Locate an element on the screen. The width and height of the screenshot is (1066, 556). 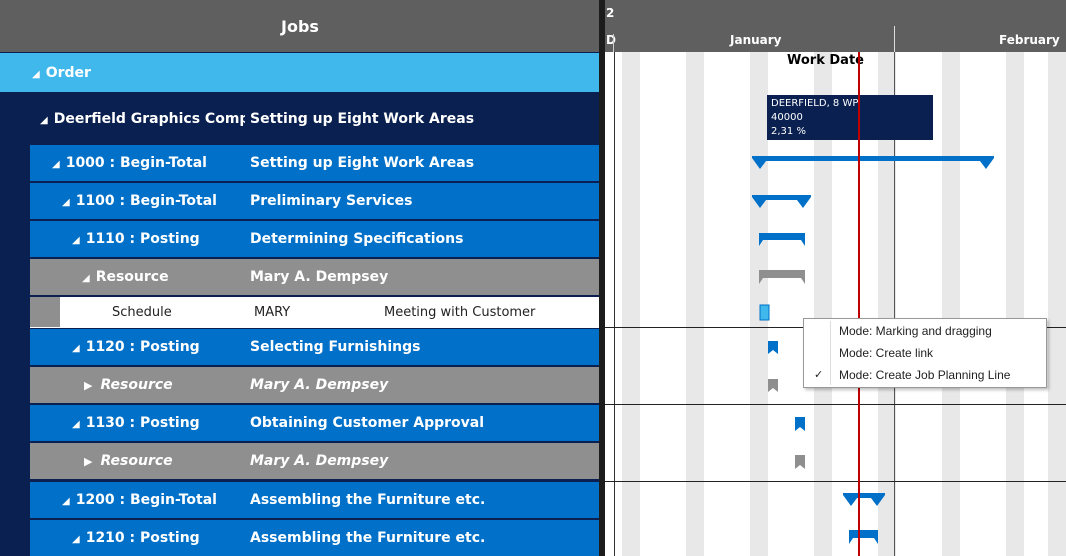
menu-item-label: Mode: Create Job Planning Line is located at coordinates (925, 375).